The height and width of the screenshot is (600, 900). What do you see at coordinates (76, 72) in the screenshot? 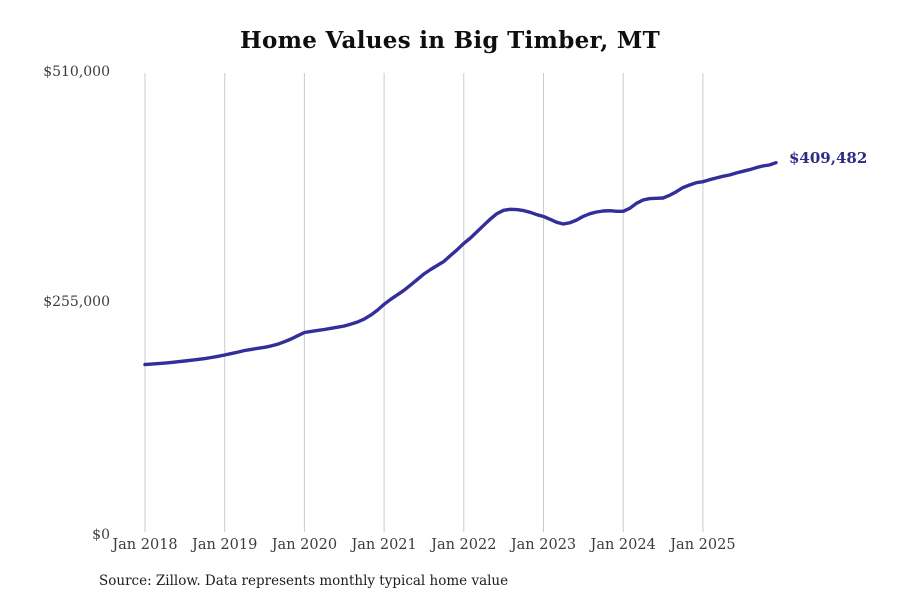
I see `y-axis-tick-510000: $510,000` at bounding box center [76, 72].